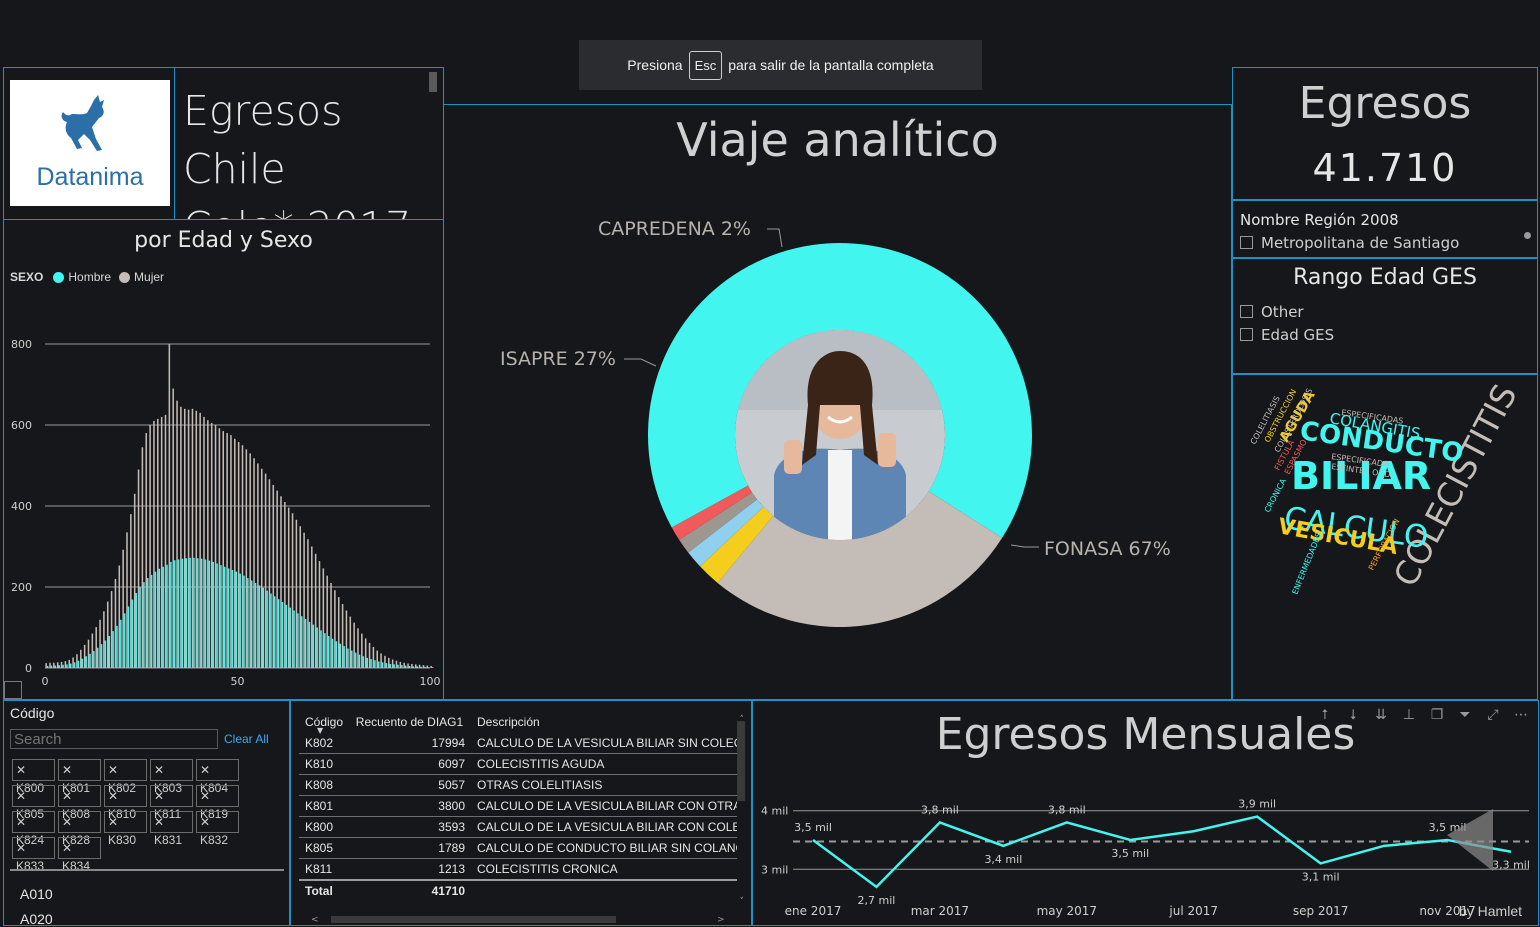  I want to click on table-row: K810 6097 COLECISTITIS AGUDA, so click(518, 764).